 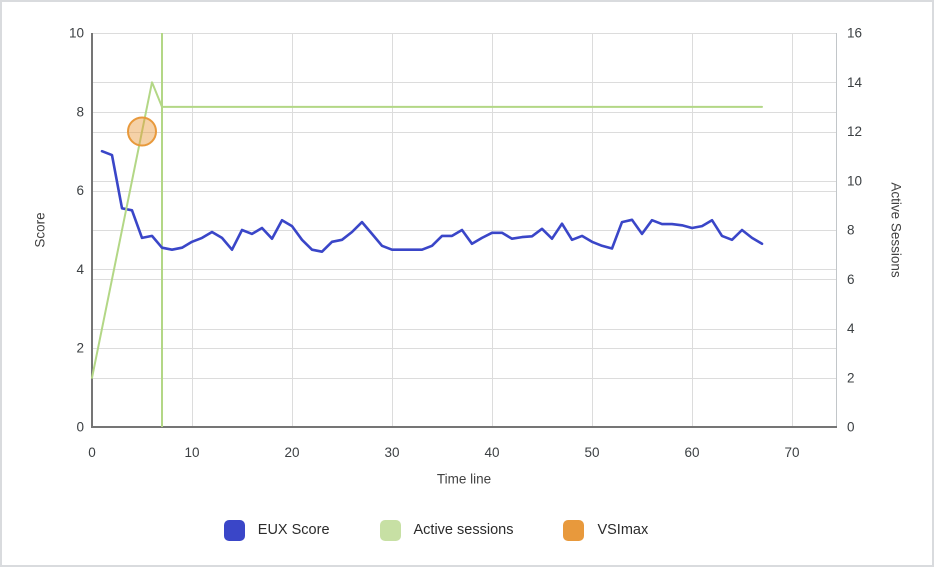 I want to click on y-left-tick-label: 6, so click(x=80, y=190).